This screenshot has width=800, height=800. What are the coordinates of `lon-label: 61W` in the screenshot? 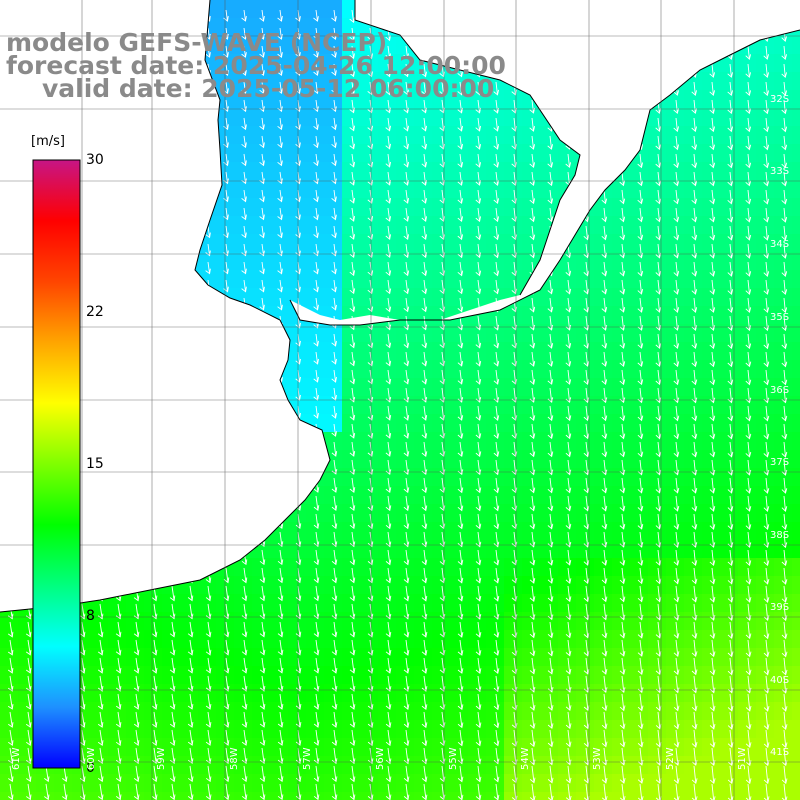 It's located at (16, 758).